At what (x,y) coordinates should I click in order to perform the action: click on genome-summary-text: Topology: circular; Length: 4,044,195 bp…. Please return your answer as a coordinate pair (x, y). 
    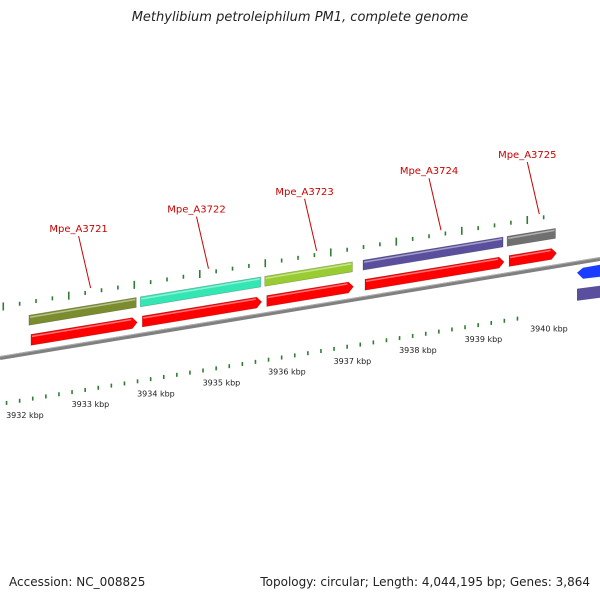
    Looking at the image, I should click on (425, 582).